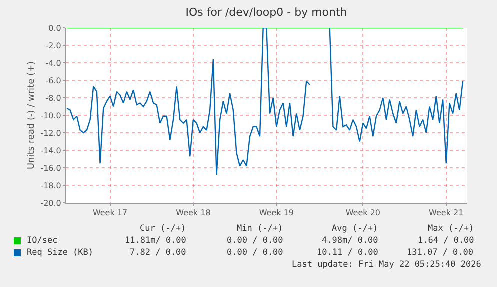  I want to click on text: 11.81m/ 0.00, so click(155, 241).